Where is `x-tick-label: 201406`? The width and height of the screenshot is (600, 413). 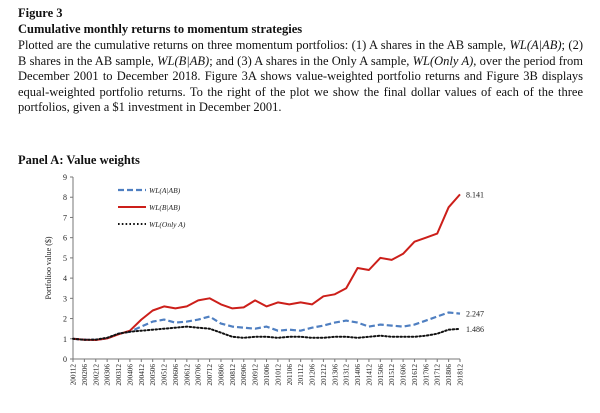 x-tick-label: 201406 is located at coordinates (358, 375).